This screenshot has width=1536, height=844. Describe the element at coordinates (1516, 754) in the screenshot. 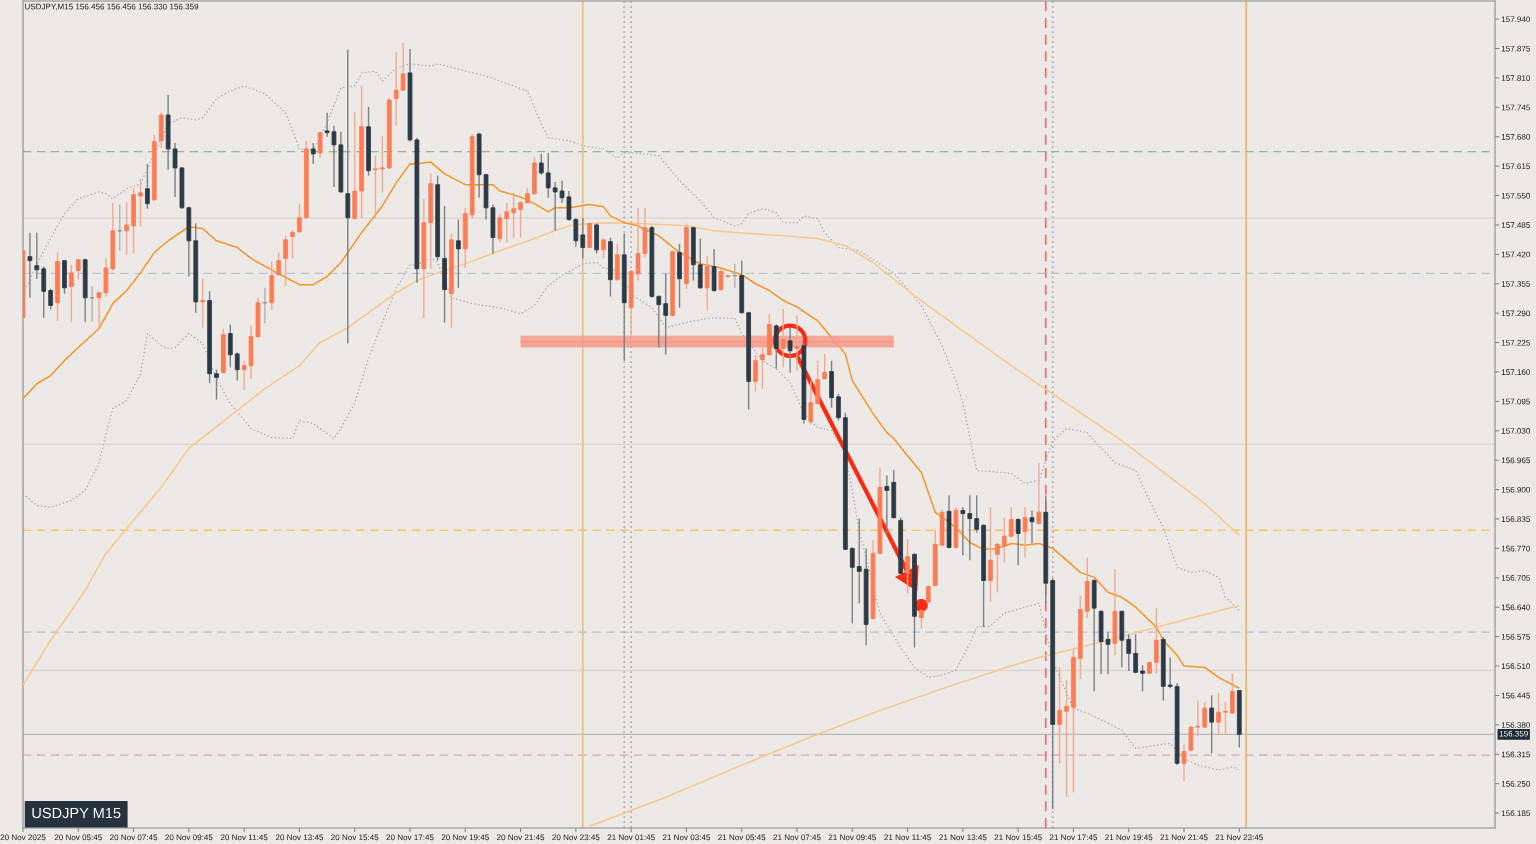

I see `y-tick-label: 156.315` at that location.